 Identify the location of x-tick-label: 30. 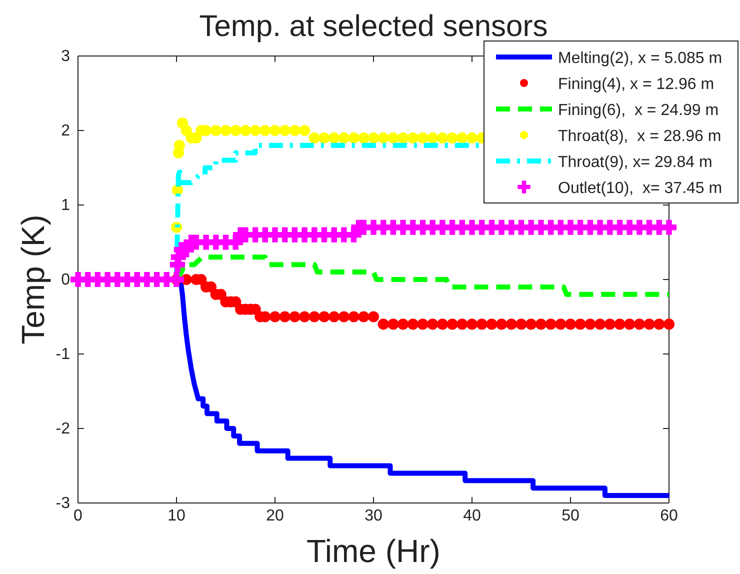
(373, 515).